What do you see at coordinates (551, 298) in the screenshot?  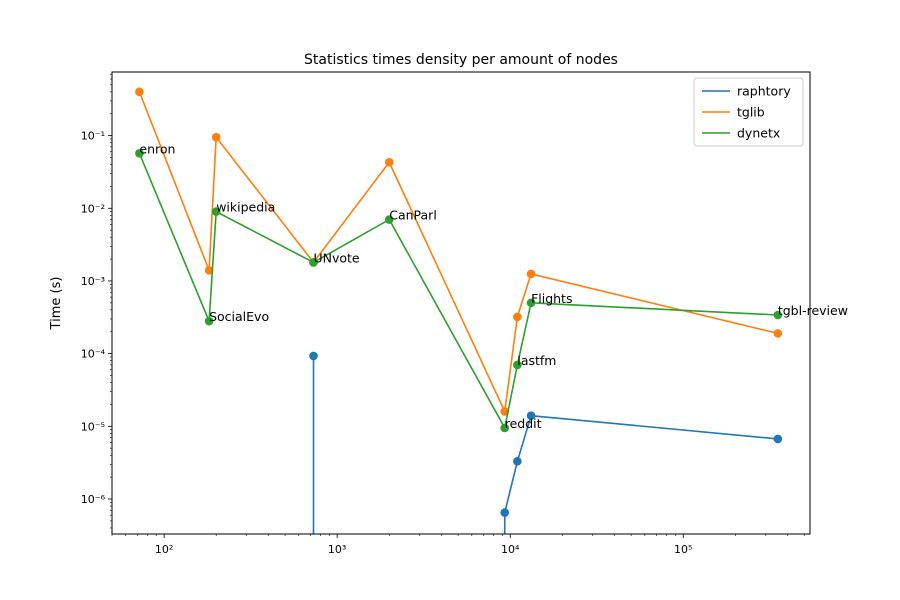 I see `annotation-flights: Flights` at bounding box center [551, 298].